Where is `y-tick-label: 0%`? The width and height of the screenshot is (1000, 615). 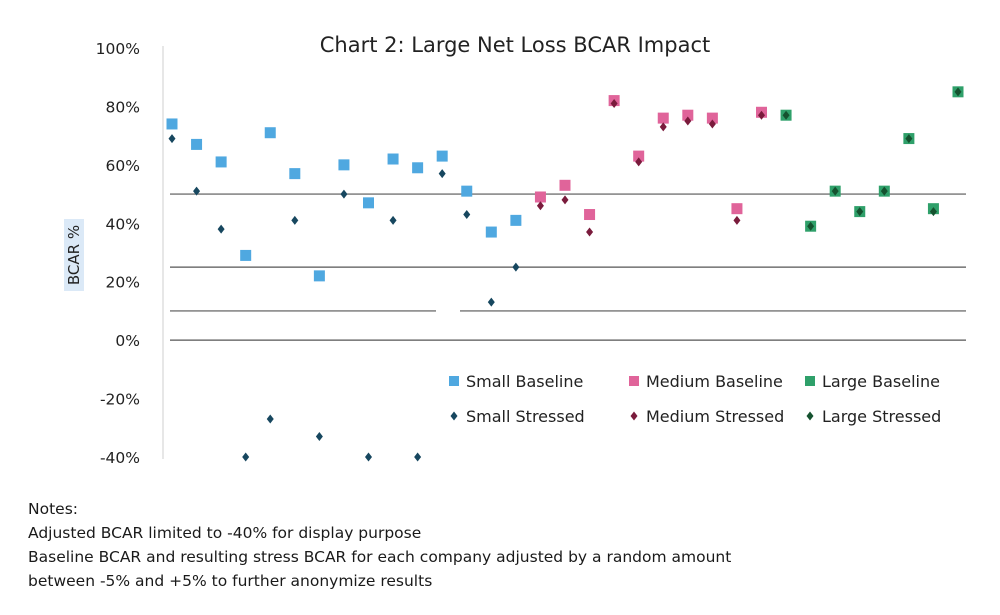
y-tick-label: 0% is located at coordinates (127, 341).